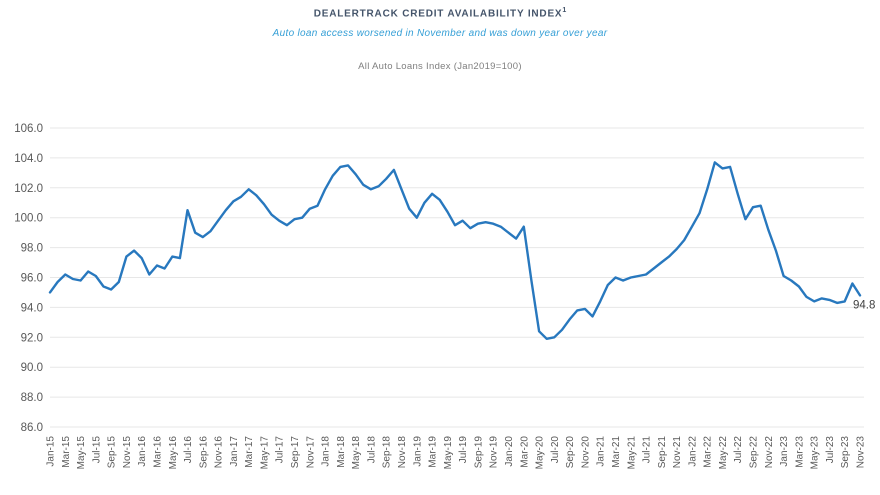 This screenshot has height=495, width=880. Describe the element at coordinates (387, 452) in the screenshot. I see `x-axis-label: Sep-18` at that location.